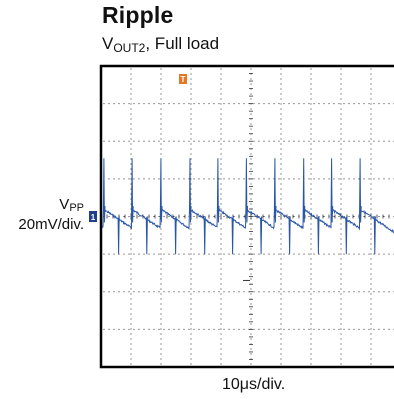  What do you see at coordinates (108, 43) in the screenshot?
I see `subtitle-prefix: V` at bounding box center [108, 43].